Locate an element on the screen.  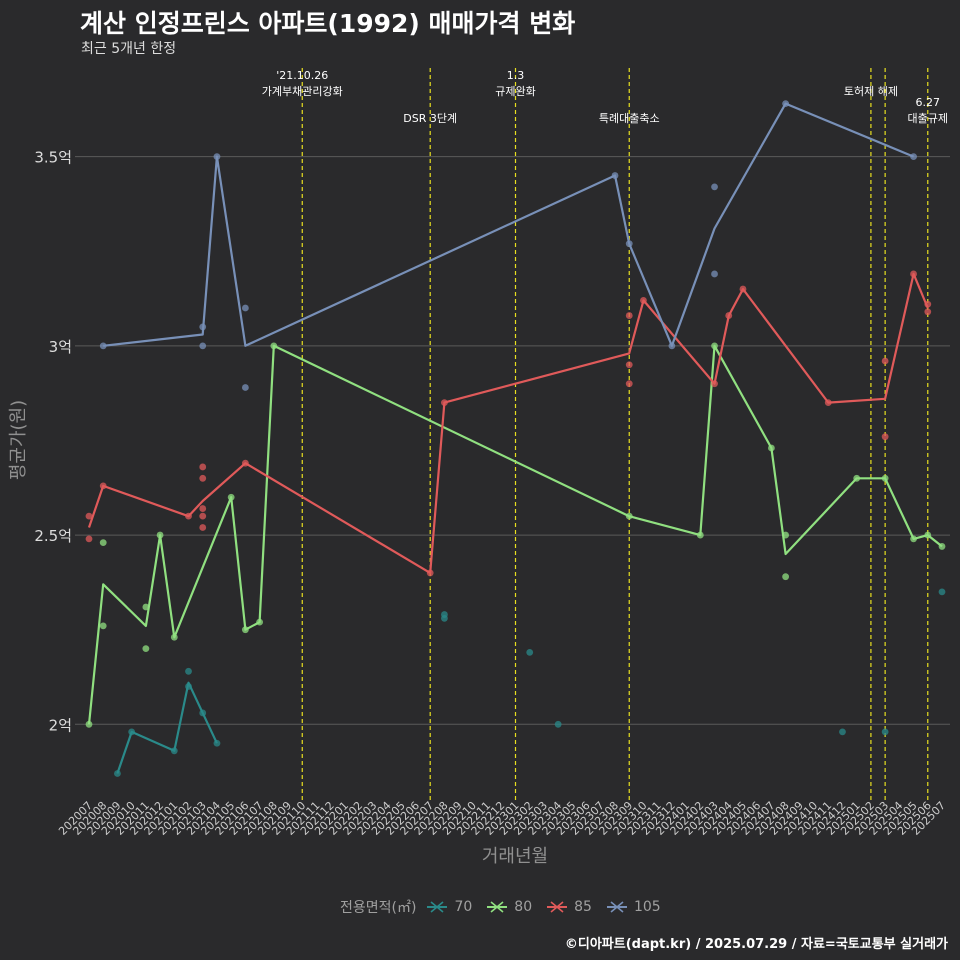
legend-label: 105 is located at coordinates (647, 907).